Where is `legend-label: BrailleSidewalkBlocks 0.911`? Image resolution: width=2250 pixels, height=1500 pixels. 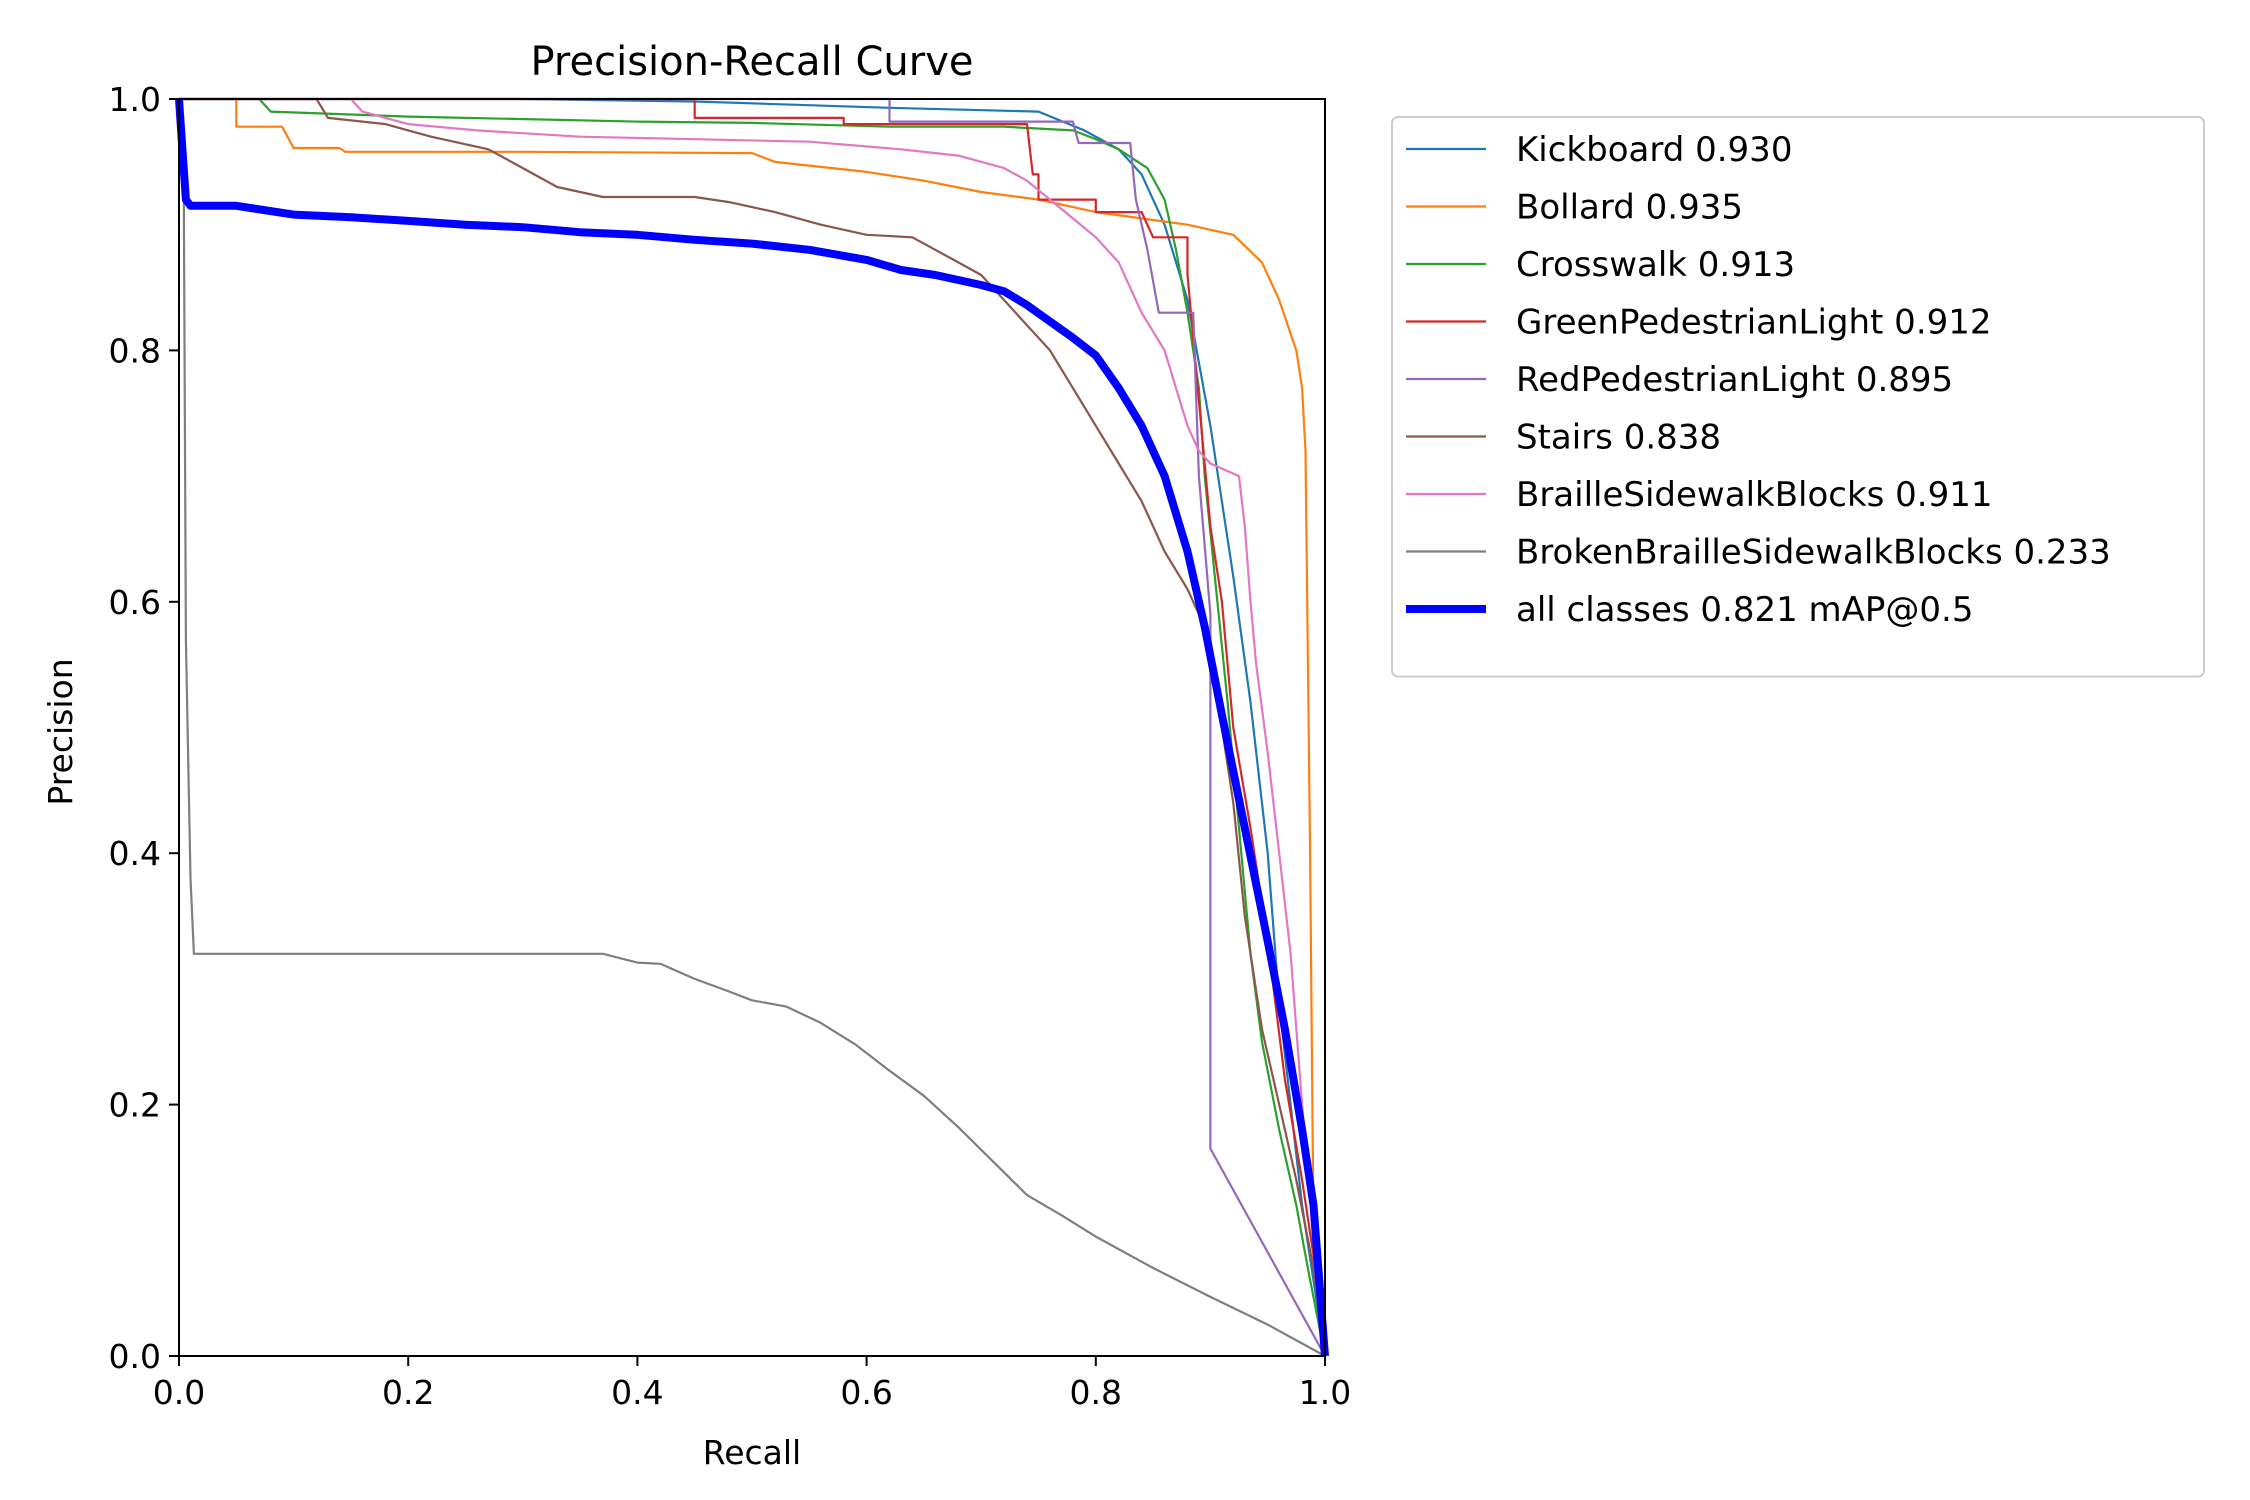
legend-label: BrailleSidewalkBlocks 0.911 is located at coordinates (1754, 495).